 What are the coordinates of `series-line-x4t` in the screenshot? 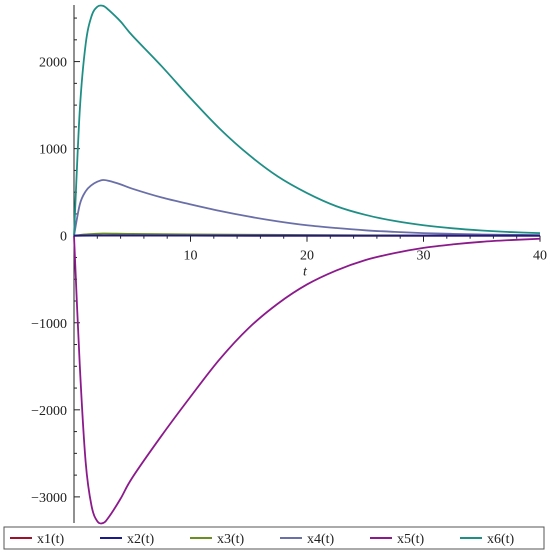 It's located at (307, 207).